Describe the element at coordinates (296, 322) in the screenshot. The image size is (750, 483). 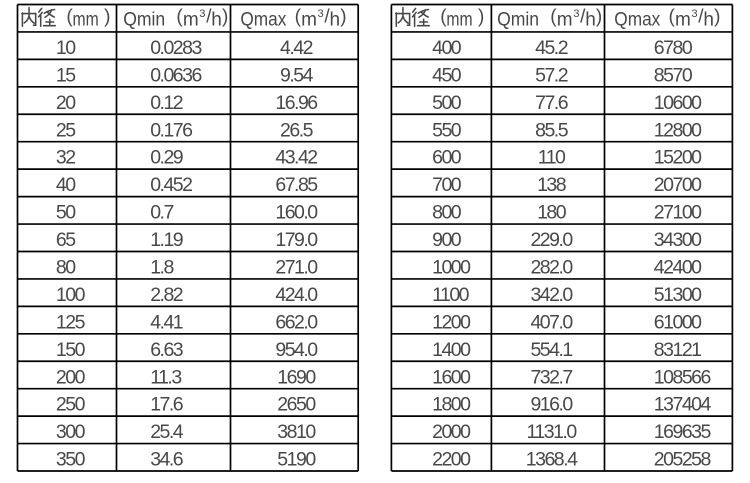
I see `svg-text: 662.0` at that location.